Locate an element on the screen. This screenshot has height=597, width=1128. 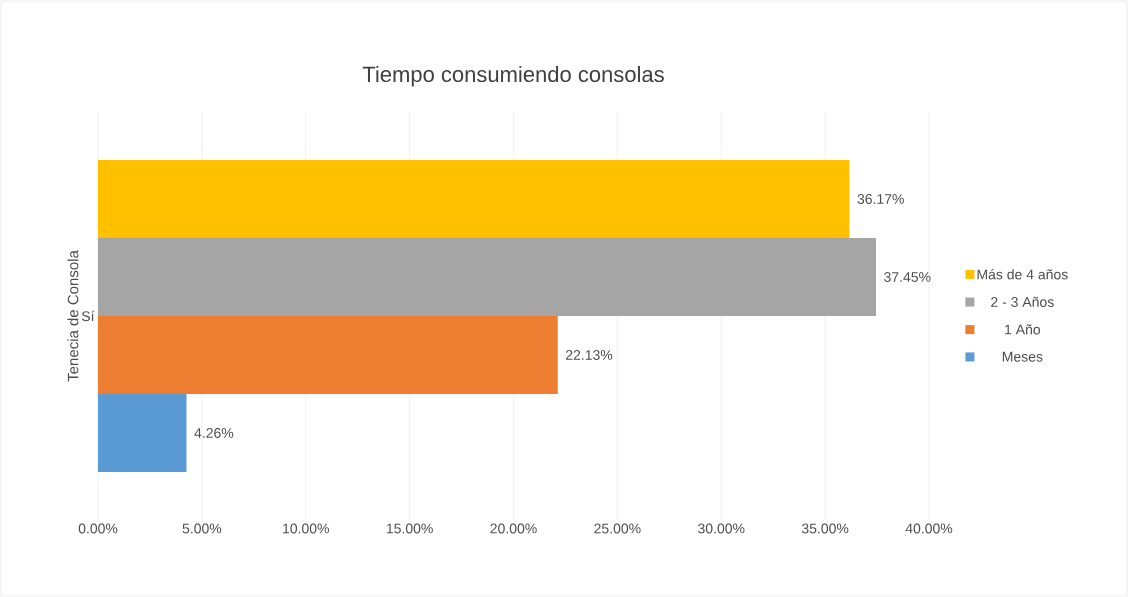
legend-label: 1 Año is located at coordinates (1023, 329).